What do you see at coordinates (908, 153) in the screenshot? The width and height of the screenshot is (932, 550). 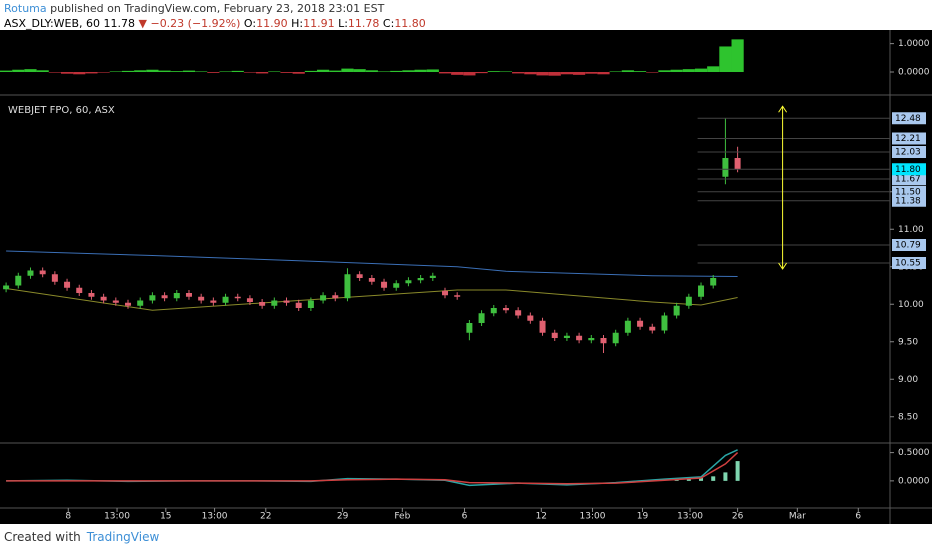 I see `price-label: 12.03` at bounding box center [908, 153].